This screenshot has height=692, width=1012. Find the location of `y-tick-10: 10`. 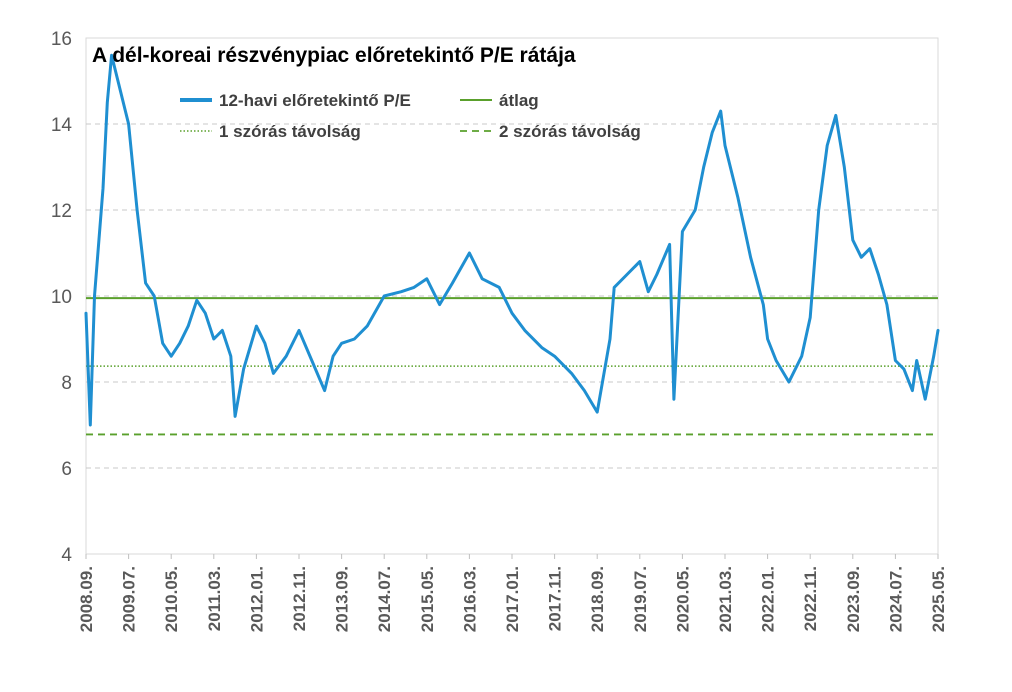

y-tick-10: 10 is located at coordinates (61, 297).